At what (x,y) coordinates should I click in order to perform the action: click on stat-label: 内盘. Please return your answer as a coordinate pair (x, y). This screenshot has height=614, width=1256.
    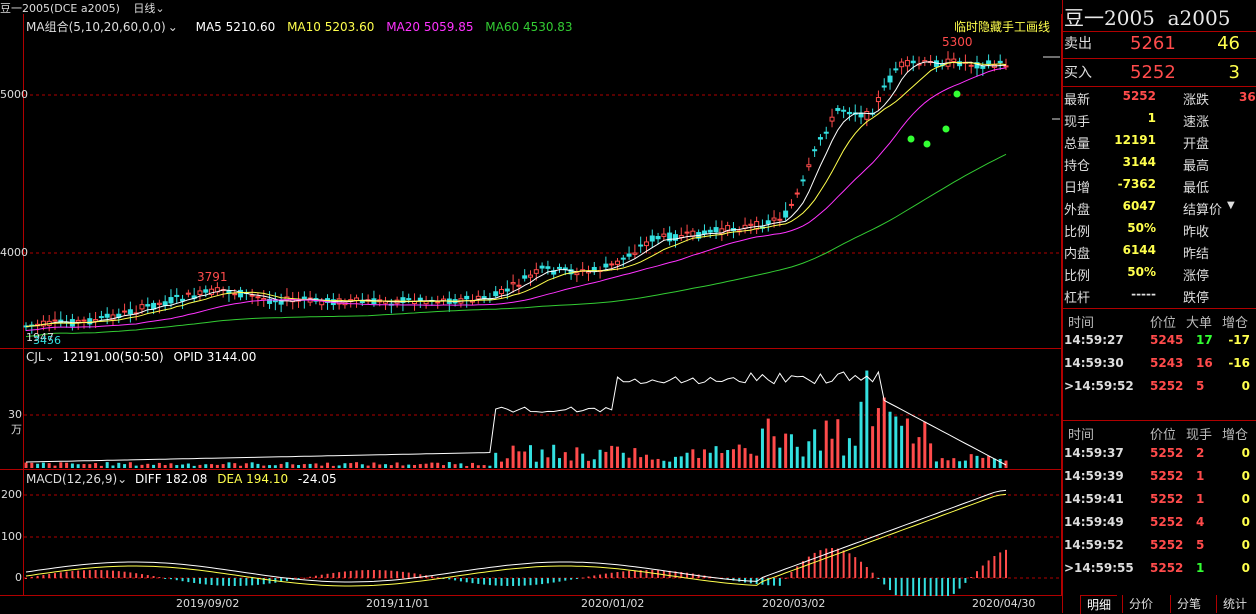
    Looking at the image, I should click on (1077, 254).